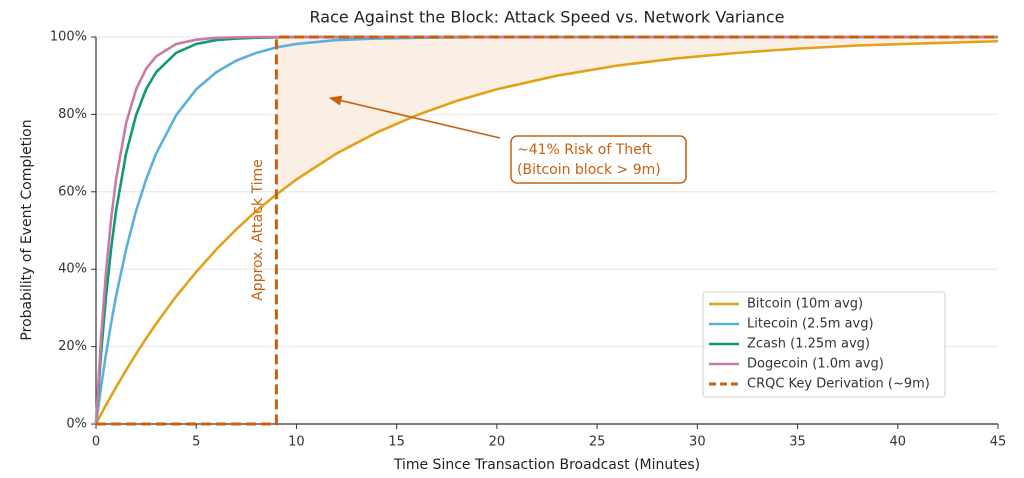  I want to click on x-tick-label: 10, so click(296, 442).